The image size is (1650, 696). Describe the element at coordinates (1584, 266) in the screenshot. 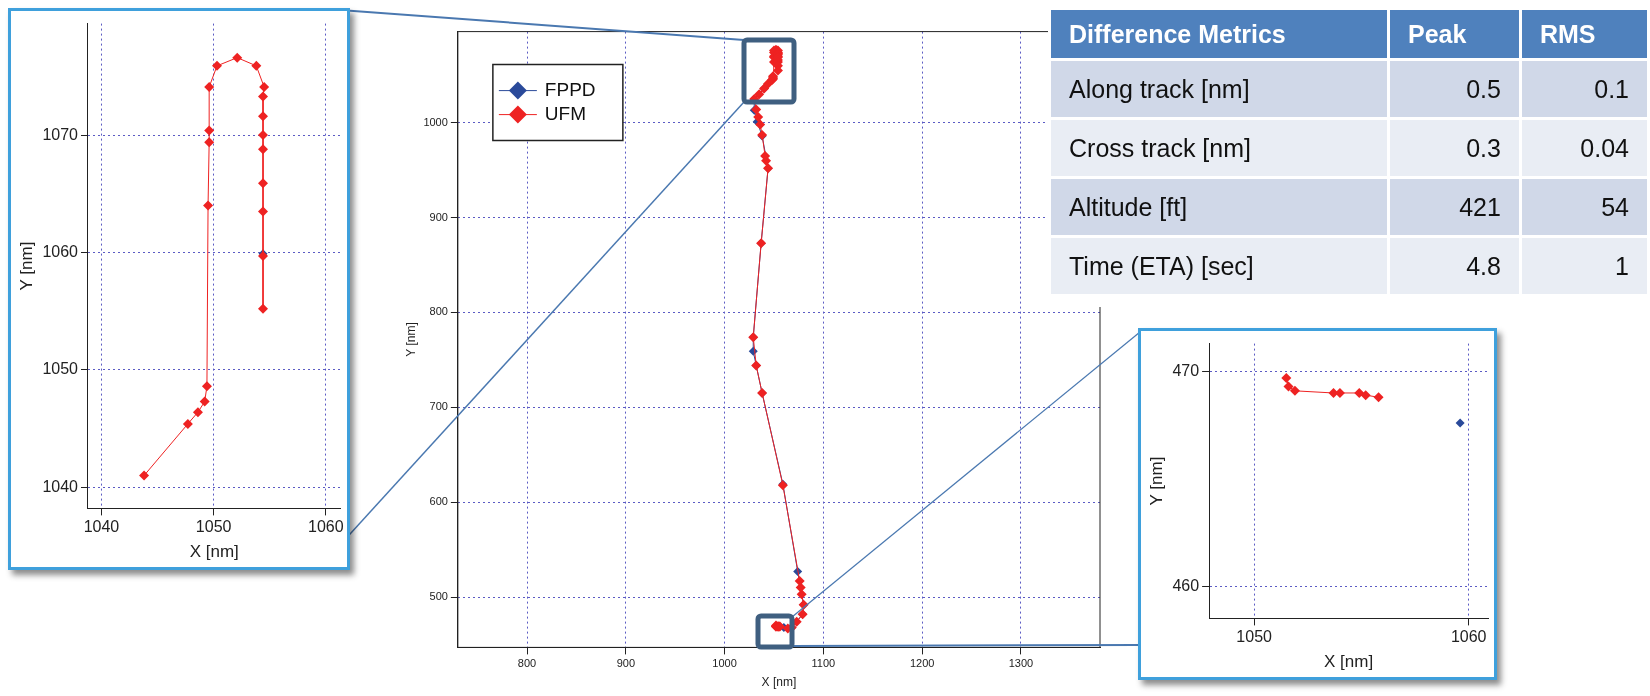

I see `data-label: 1` at that location.